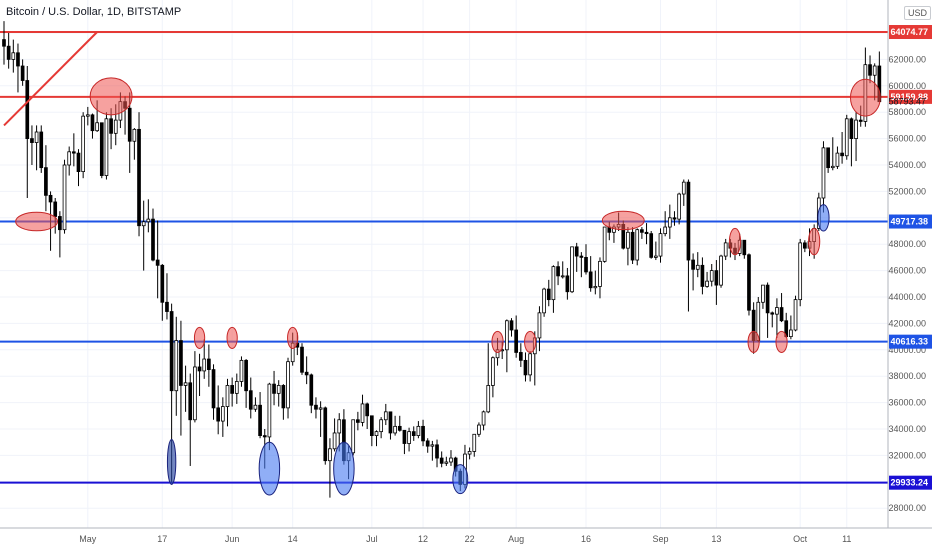  Describe the element at coordinates (909, 342) in the screenshot. I see `level-price-label: 40616.33` at that location.